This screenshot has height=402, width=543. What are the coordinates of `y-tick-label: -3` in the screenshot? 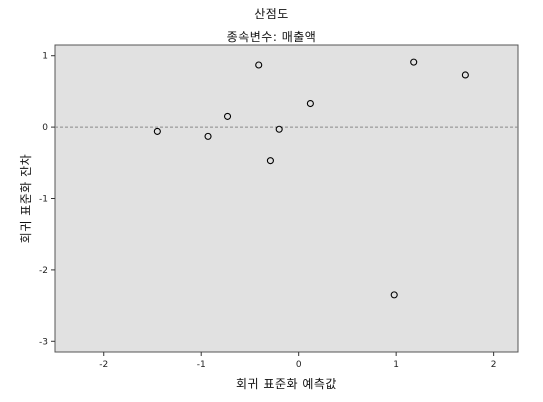 It's located at (43, 342).